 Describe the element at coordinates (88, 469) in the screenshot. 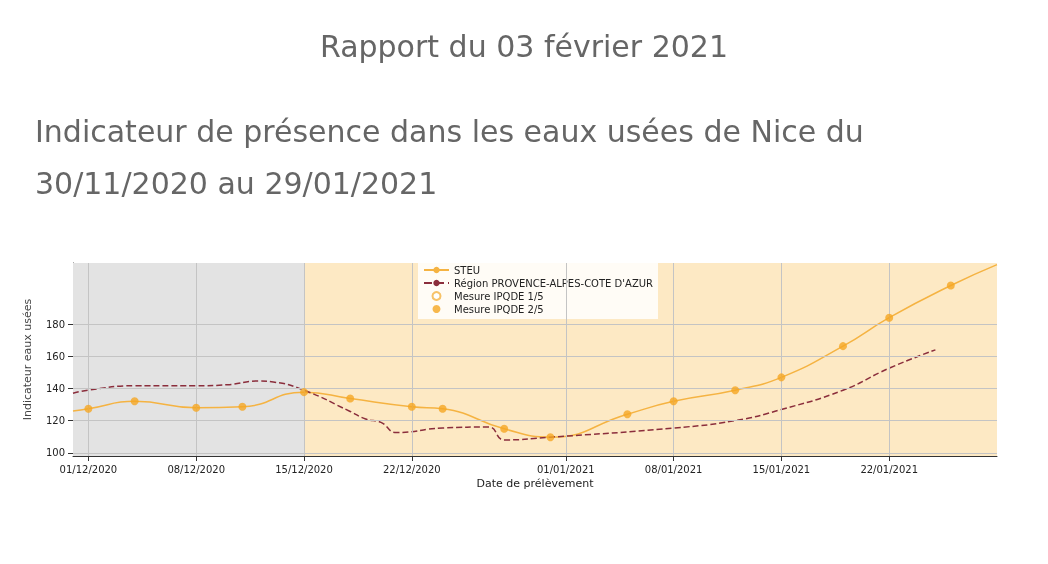

I see `x-tick-label: 01/12/2020` at that location.